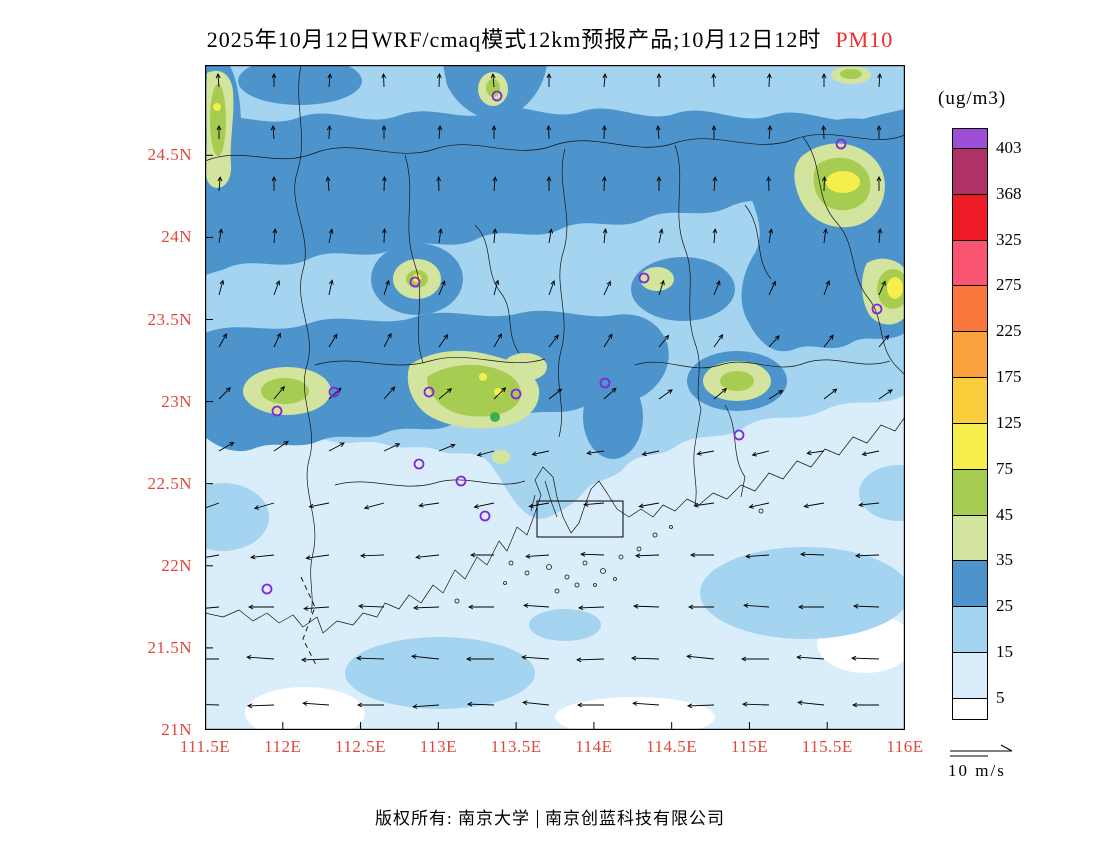  Describe the element at coordinates (1009, 239) in the screenshot. I see `colorbar-level-label: 325` at that location.